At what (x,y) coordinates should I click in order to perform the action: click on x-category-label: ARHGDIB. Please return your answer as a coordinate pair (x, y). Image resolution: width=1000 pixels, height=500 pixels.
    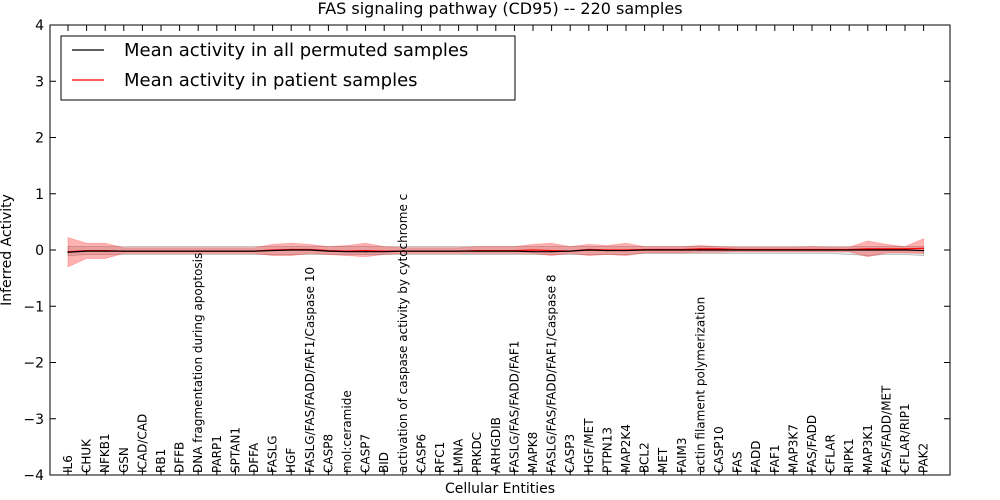
    Looking at the image, I should click on (496, 445).